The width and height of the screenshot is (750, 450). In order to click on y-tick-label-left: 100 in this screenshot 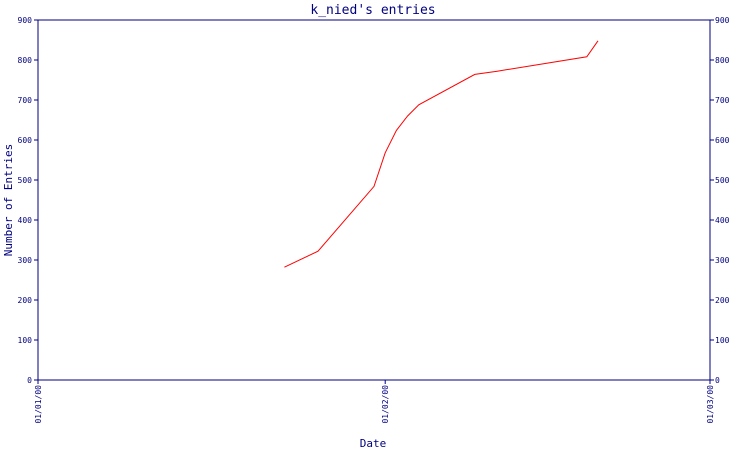, I will do `click(25, 340)`.